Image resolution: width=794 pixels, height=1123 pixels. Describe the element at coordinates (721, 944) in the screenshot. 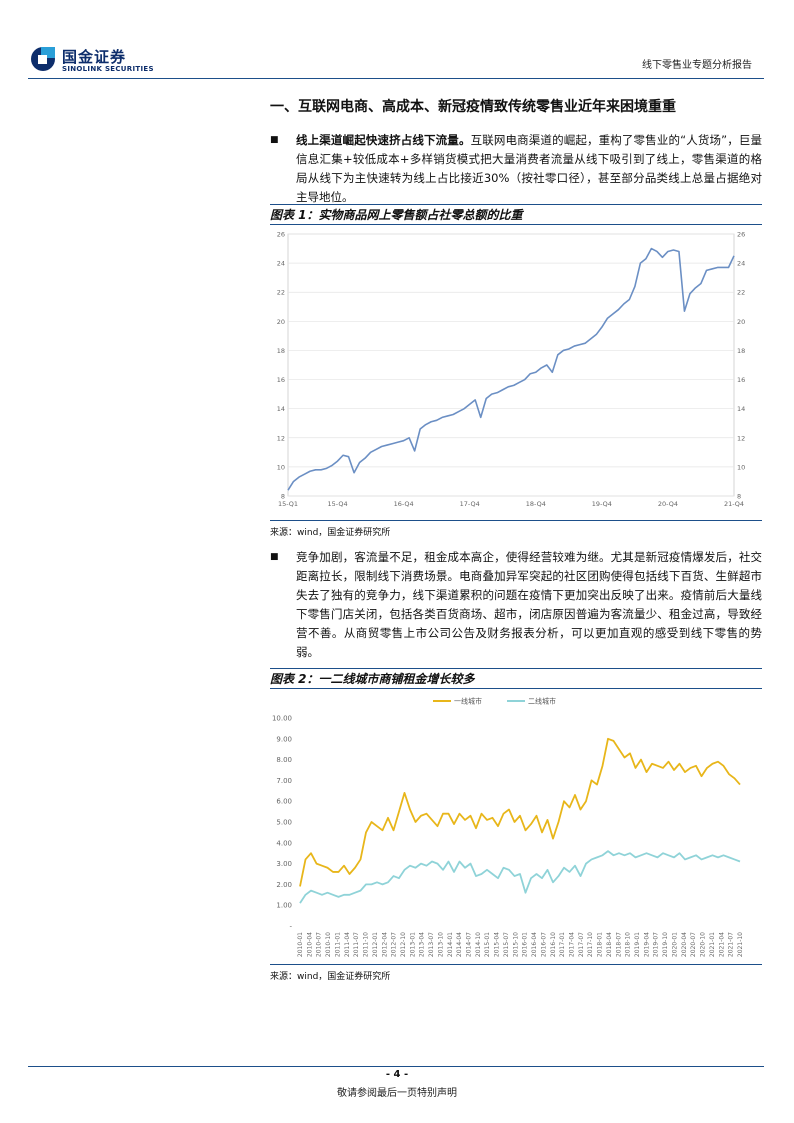

I see `x-tick-label: 2021-04` at that location.